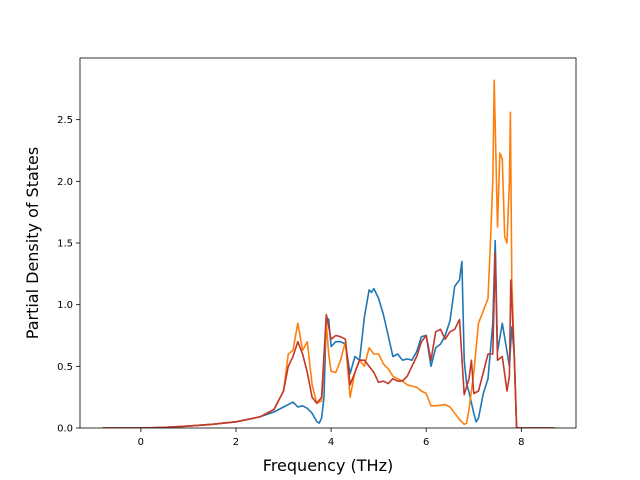 This screenshot has width=640, height=480. What do you see at coordinates (521, 442) in the screenshot?
I see `x-tick-label: 8` at bounding box center [521, 442].